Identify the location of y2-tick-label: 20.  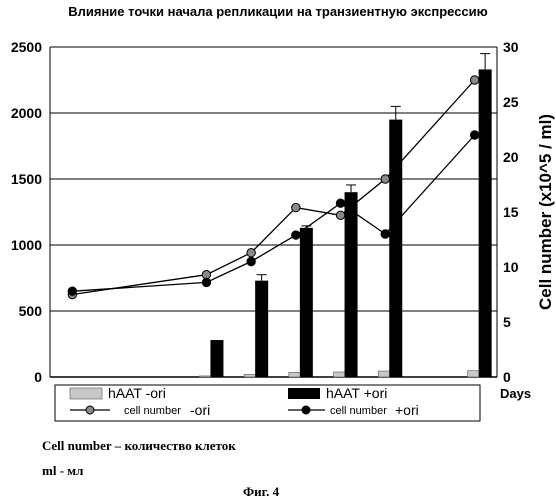
(511, 157).